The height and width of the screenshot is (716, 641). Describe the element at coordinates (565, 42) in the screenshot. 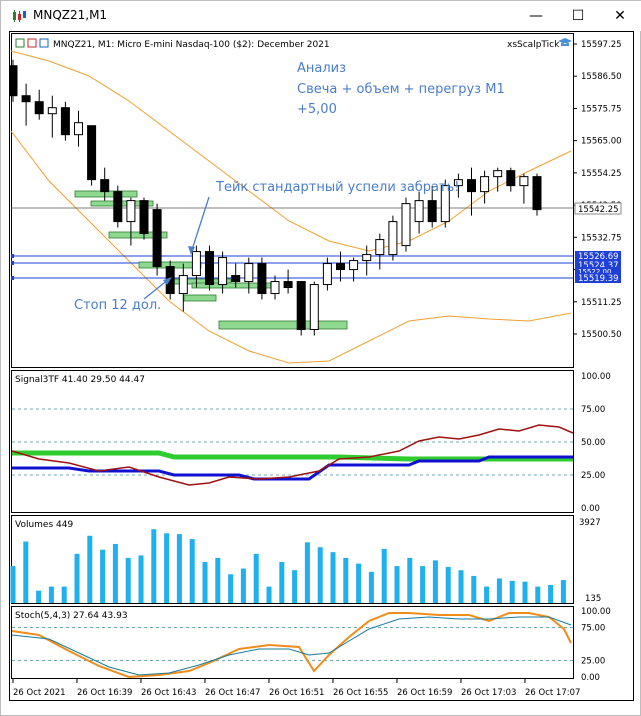

I see `graduation-cap-icon` at that location.